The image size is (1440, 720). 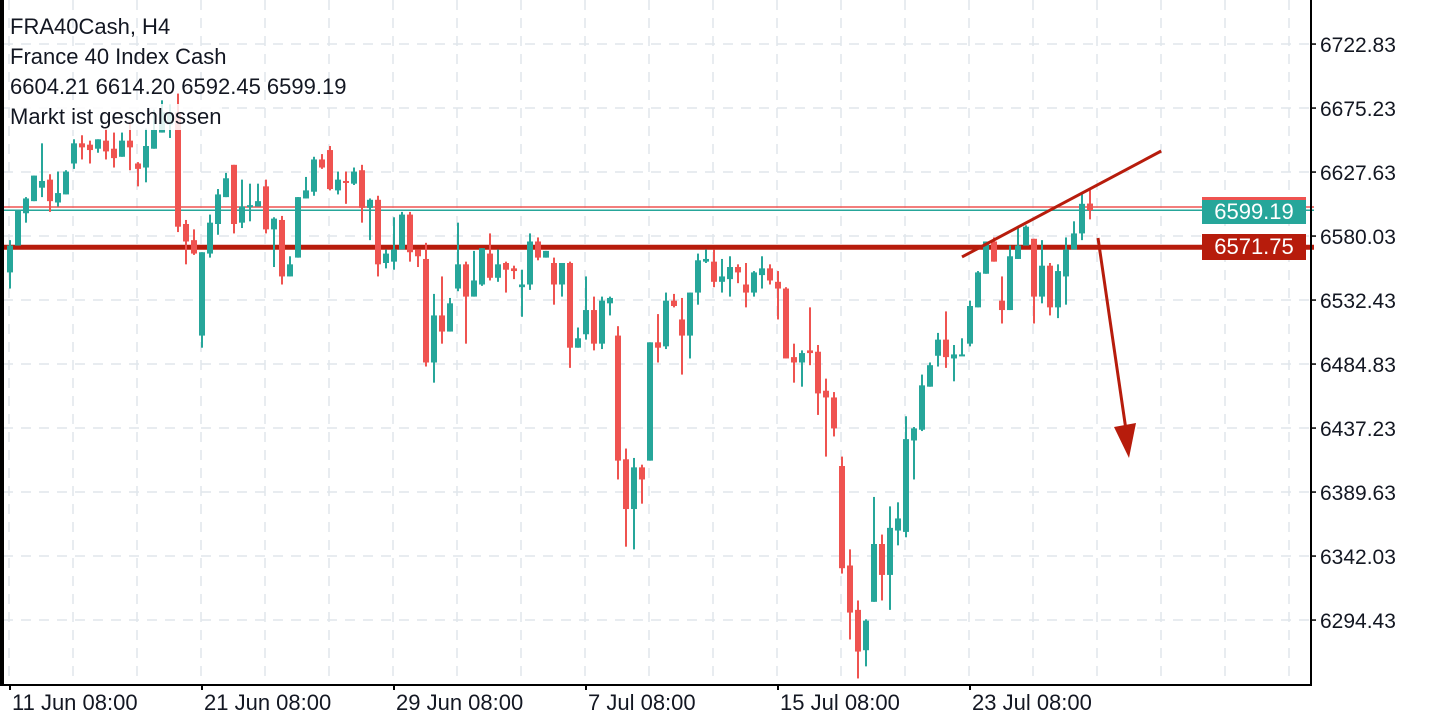 I want to click on arrow-line, so click(x=1112, y=334).